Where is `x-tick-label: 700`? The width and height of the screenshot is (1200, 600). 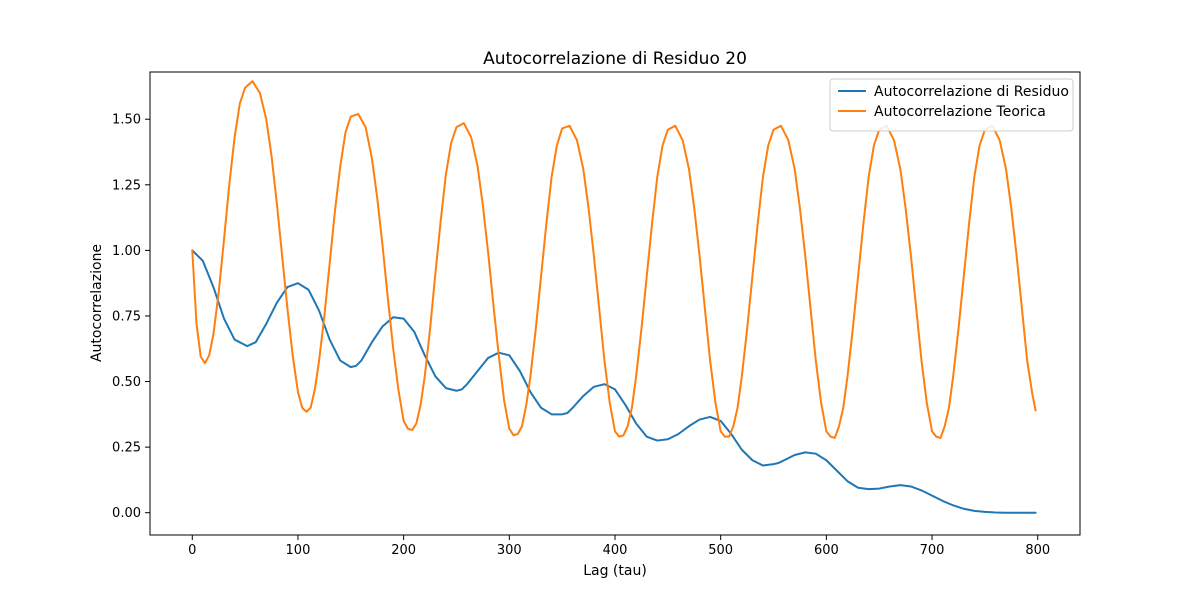
x-tick-label: 700 is located at coordinates (932, 550).